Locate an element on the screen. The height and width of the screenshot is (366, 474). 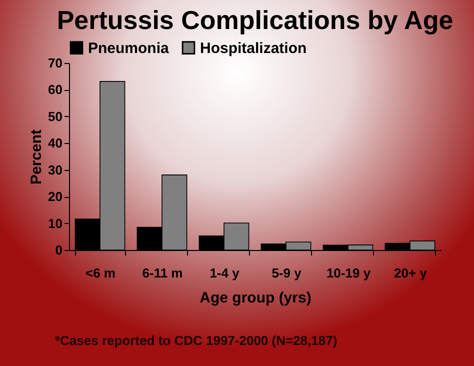
legend-label: Pneumonia is located at coordinates (129, 48).